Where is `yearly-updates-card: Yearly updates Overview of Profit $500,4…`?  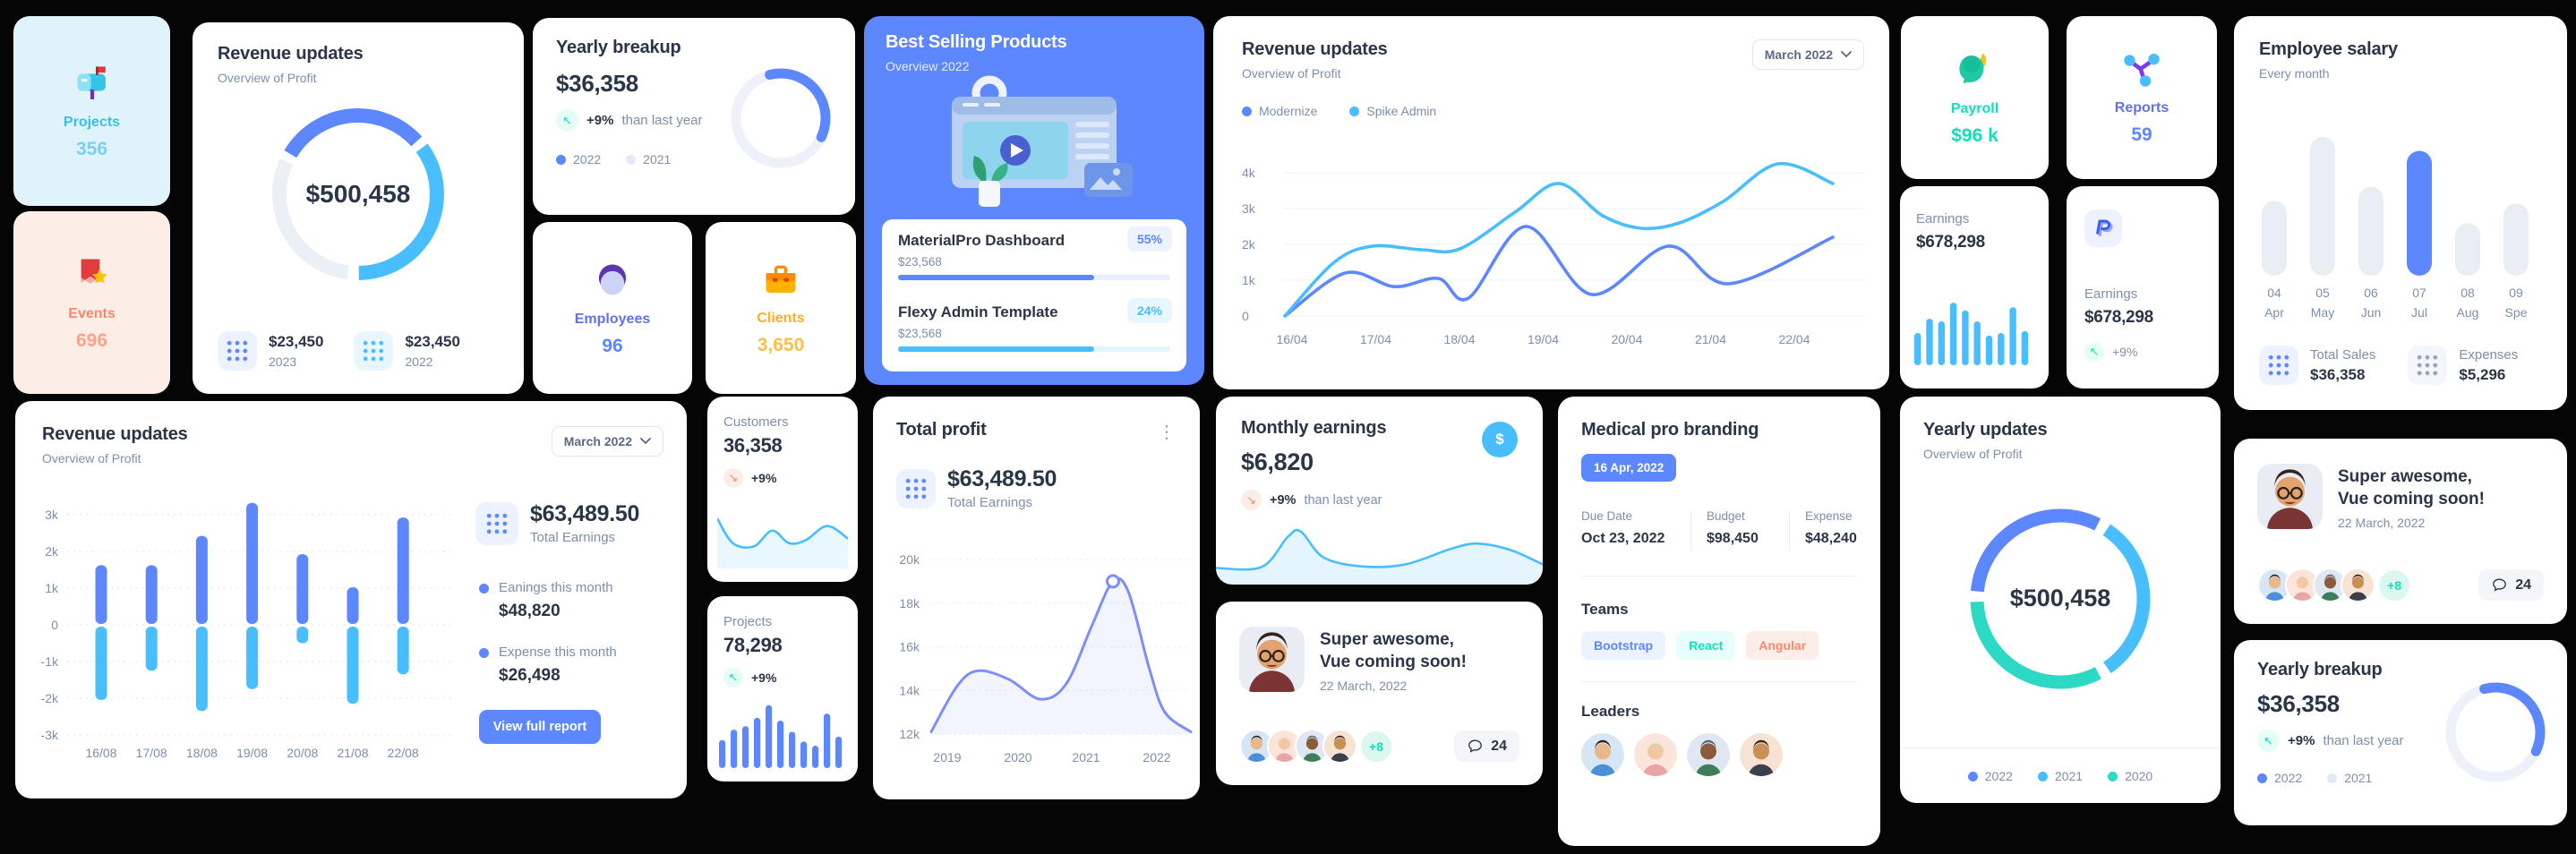
yearly-updates-card: Yearly updates Overview of Profit $500,4… is located at coordinates (2060, 600).